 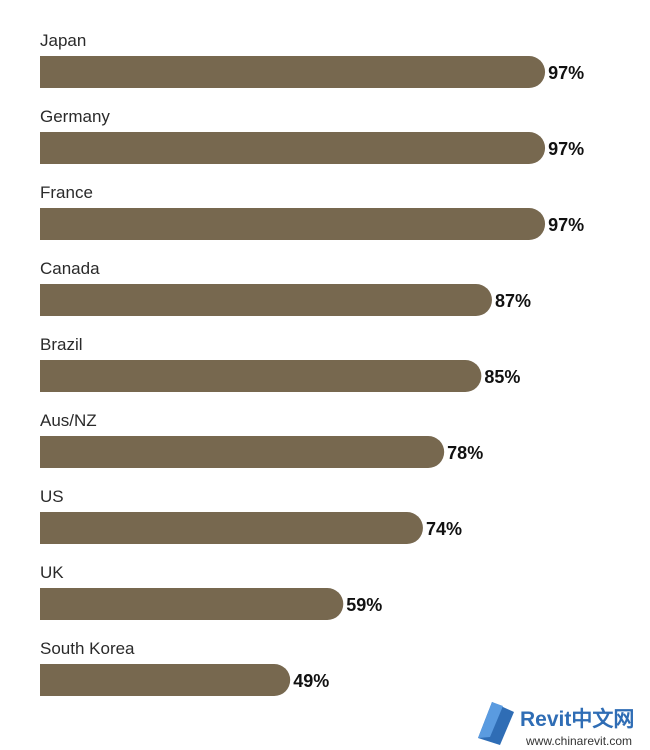 What do you see at coordinates (52, 496) in the screenshot?
I see `category-label: US` at bounding box center [52, 496].